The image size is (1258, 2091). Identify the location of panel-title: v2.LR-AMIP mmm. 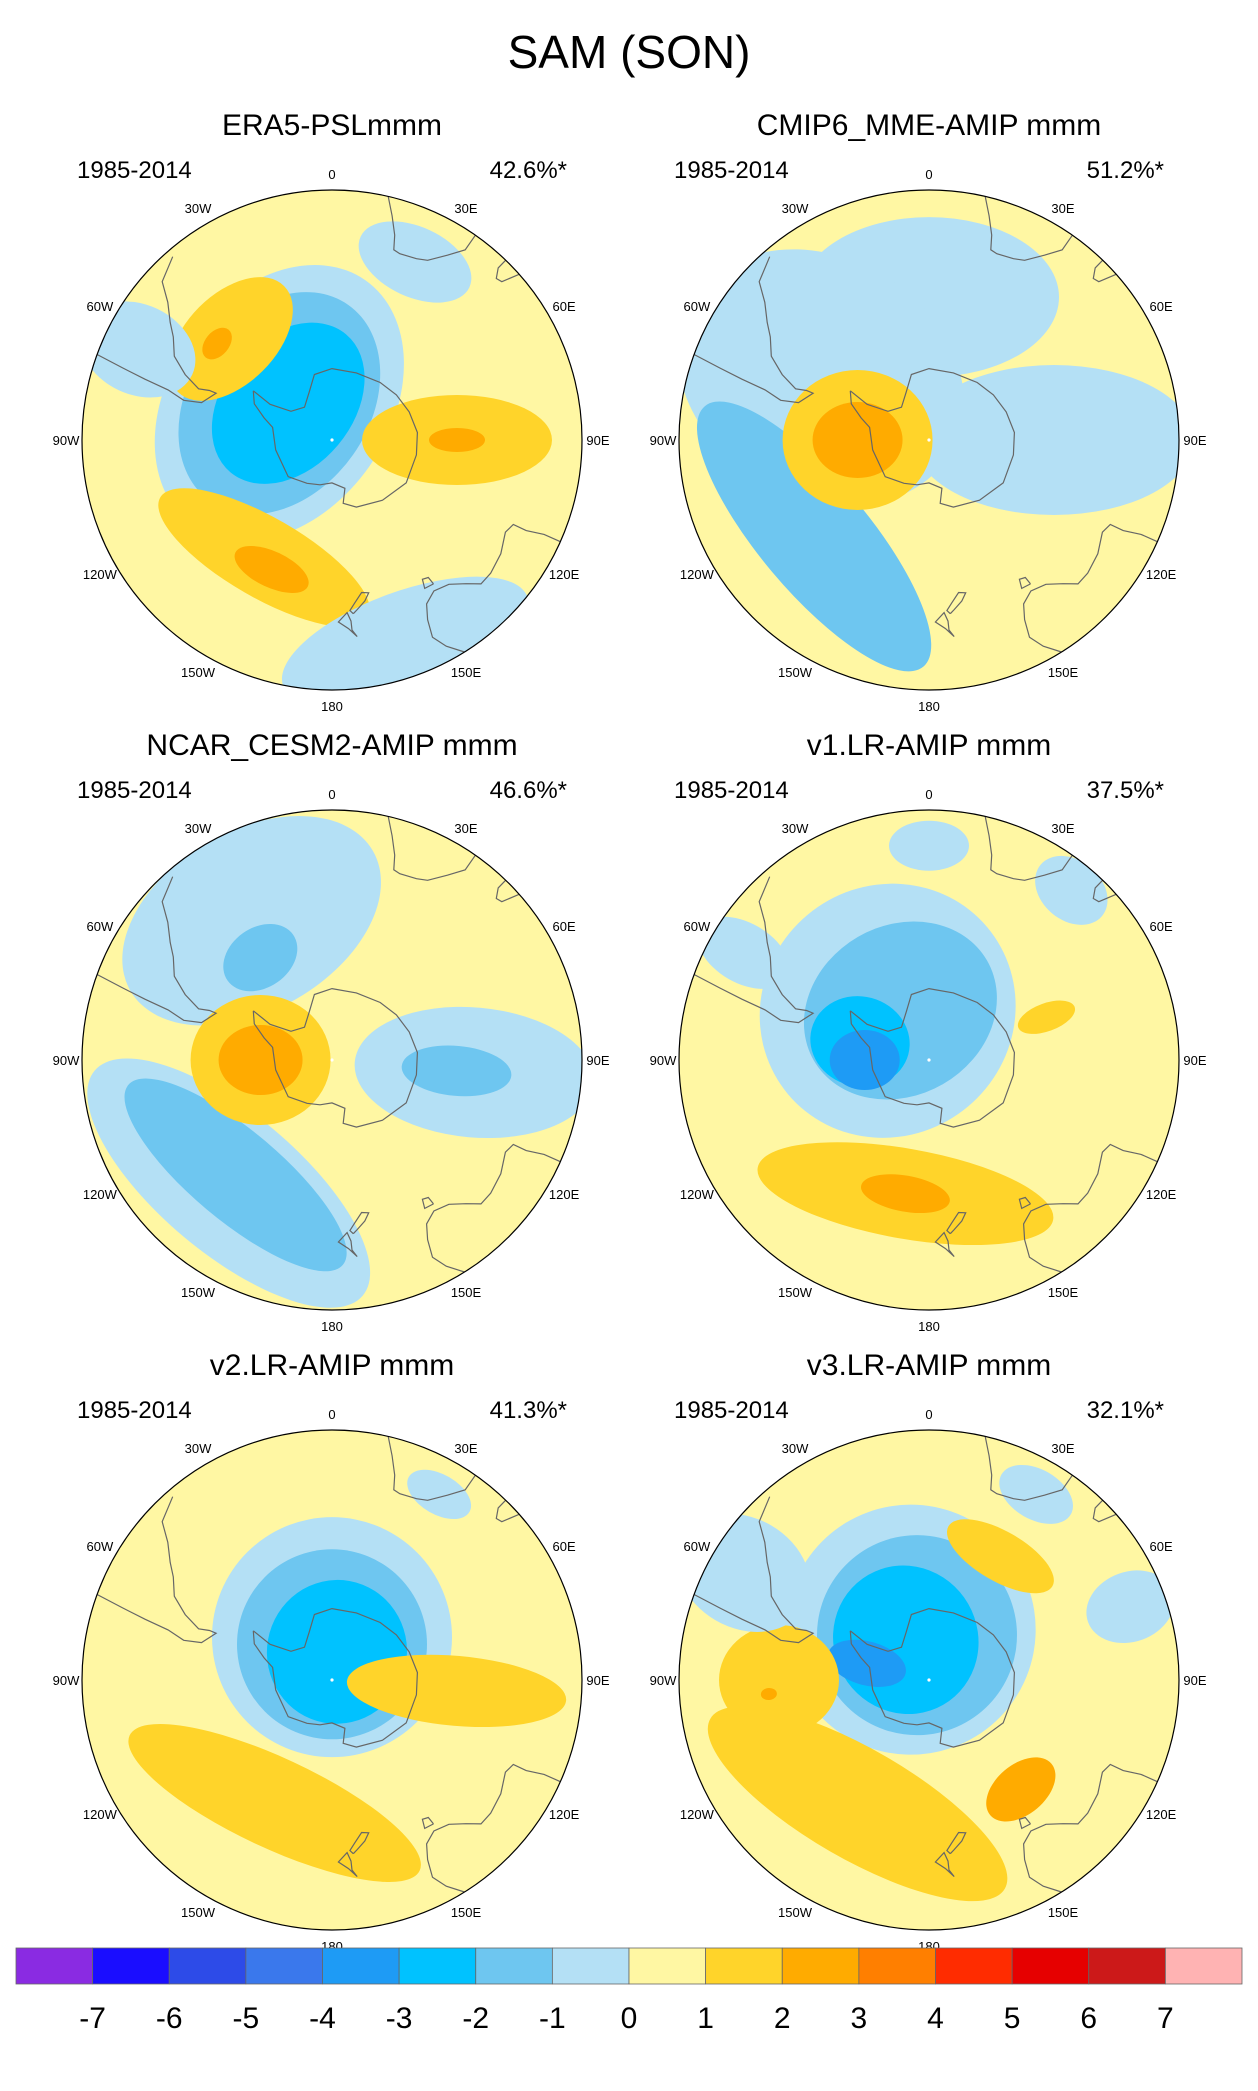
(332, 1365).